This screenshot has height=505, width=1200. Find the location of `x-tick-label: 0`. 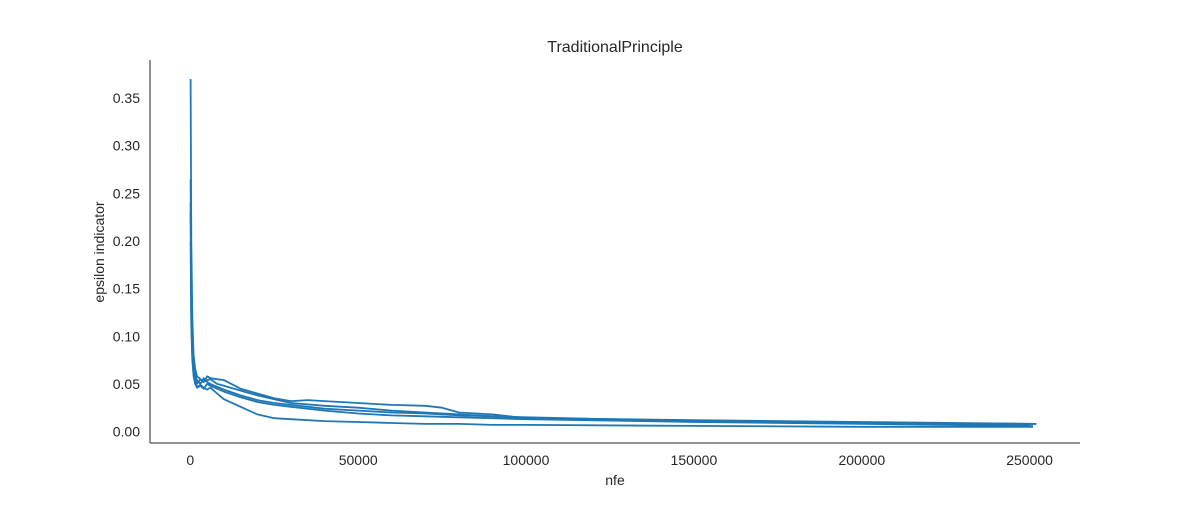

x-tick-label: 0 is located at coordinates (190, 460).